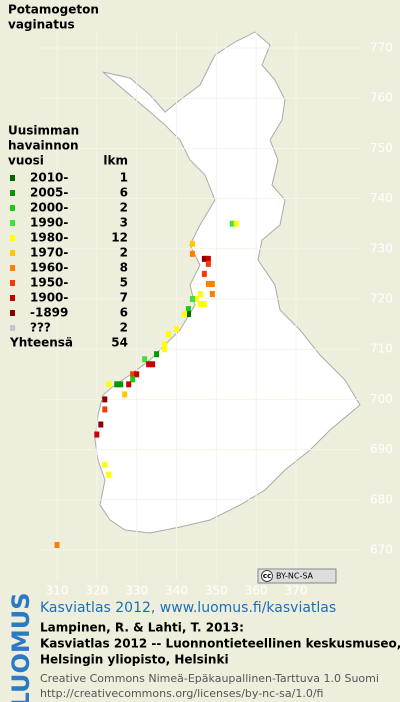  I want to click on legend-label: ???, so click(40, 328).